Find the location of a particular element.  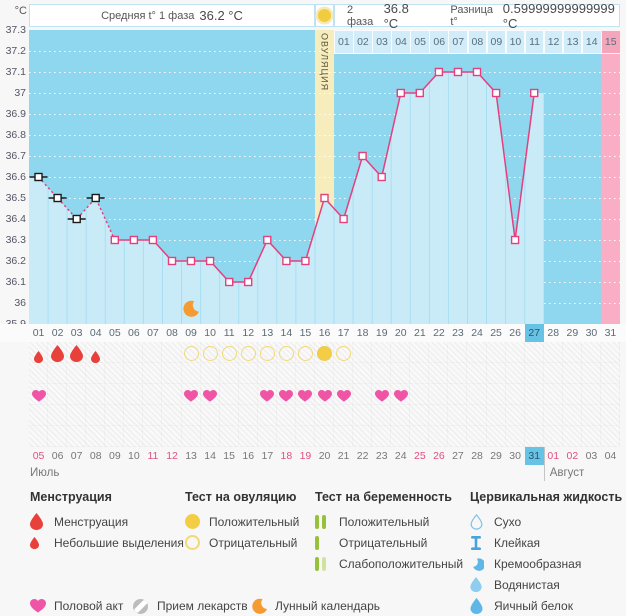

calendar-date-12: 12 is located at coordinates (172, 456).